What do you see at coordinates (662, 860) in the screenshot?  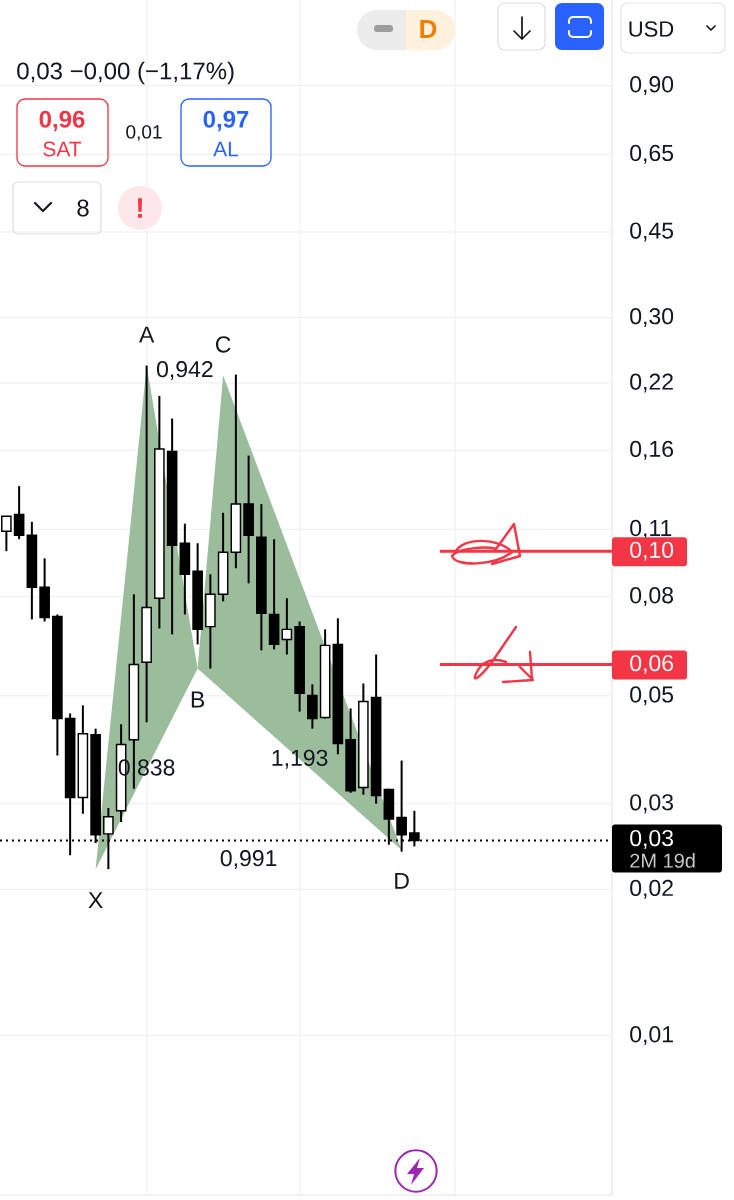 I see `text: 2M 19d` at bounding box center [662, 860].